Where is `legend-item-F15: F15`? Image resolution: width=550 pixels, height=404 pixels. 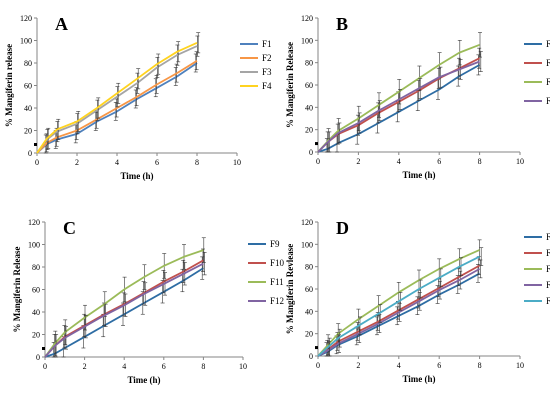 legend-item-F15: F15 is located at coordinates (537, 269).